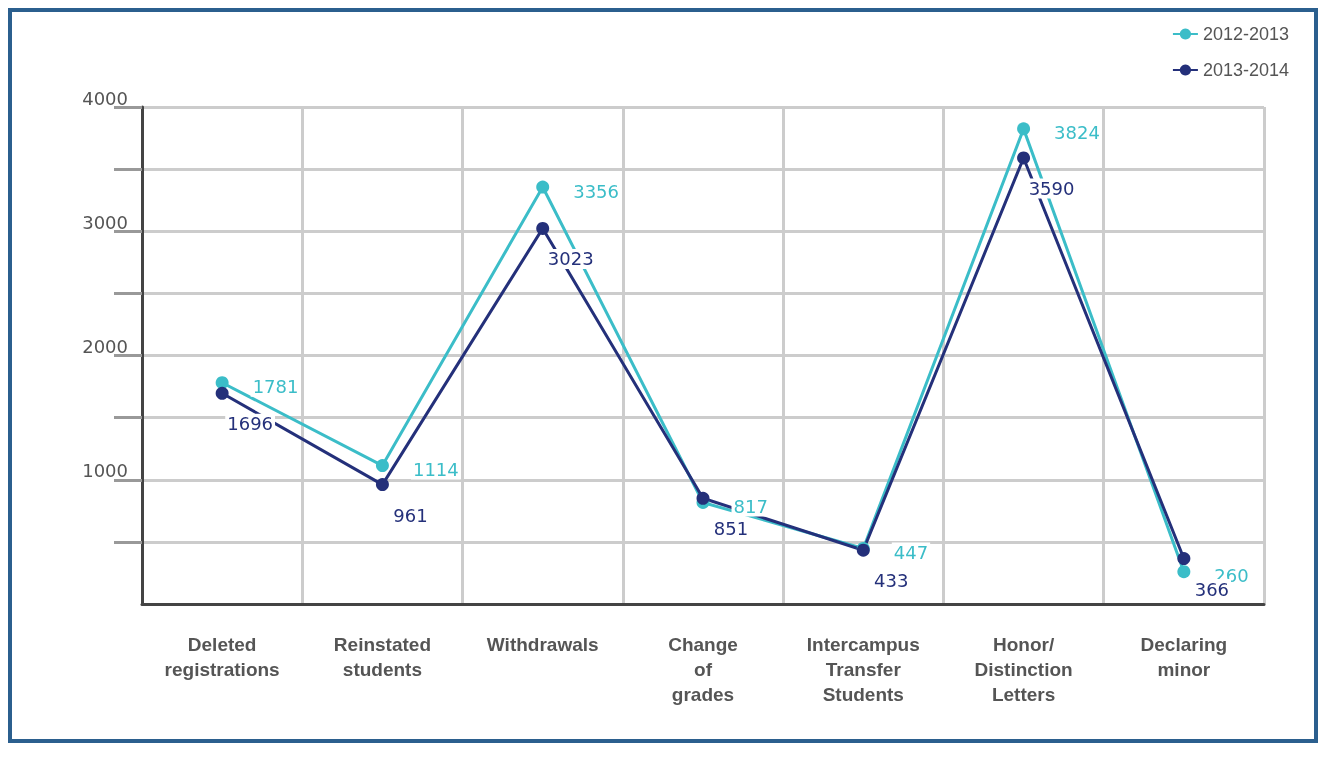 The width and height of the screenshot is (1334, 757). What do you see at coordinates (570, 259) in the screenshot?
I see `data-label: 3023` at bounding box center [570, 259].